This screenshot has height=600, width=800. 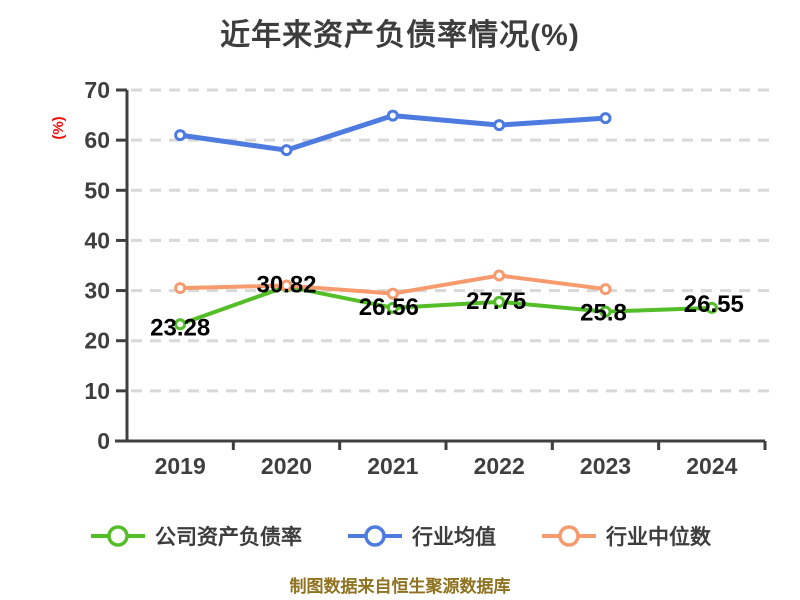 What do you see at coordinates (97, 291) in the screenshot?
I see `y-tick-label: 30` at bounding box center [97, 291].